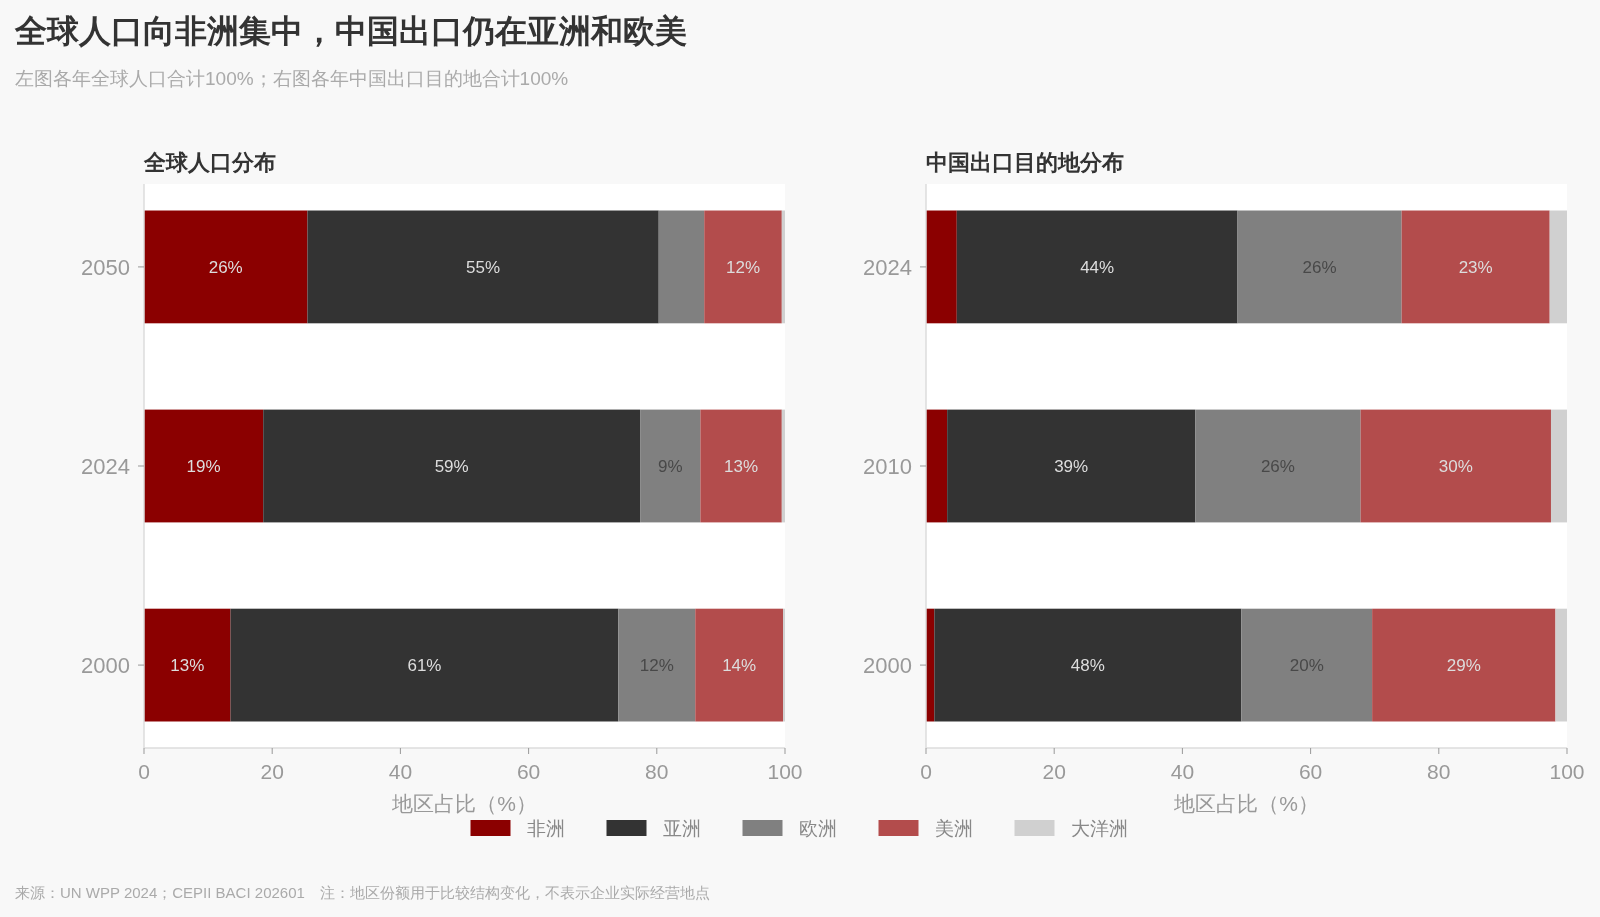 The height and width of the screenshot is (917, 1600). What do you see at coordinates (887, 466) in the screenshot?
I see `y-tick-label: 2010` at bounding box center [887, 466].